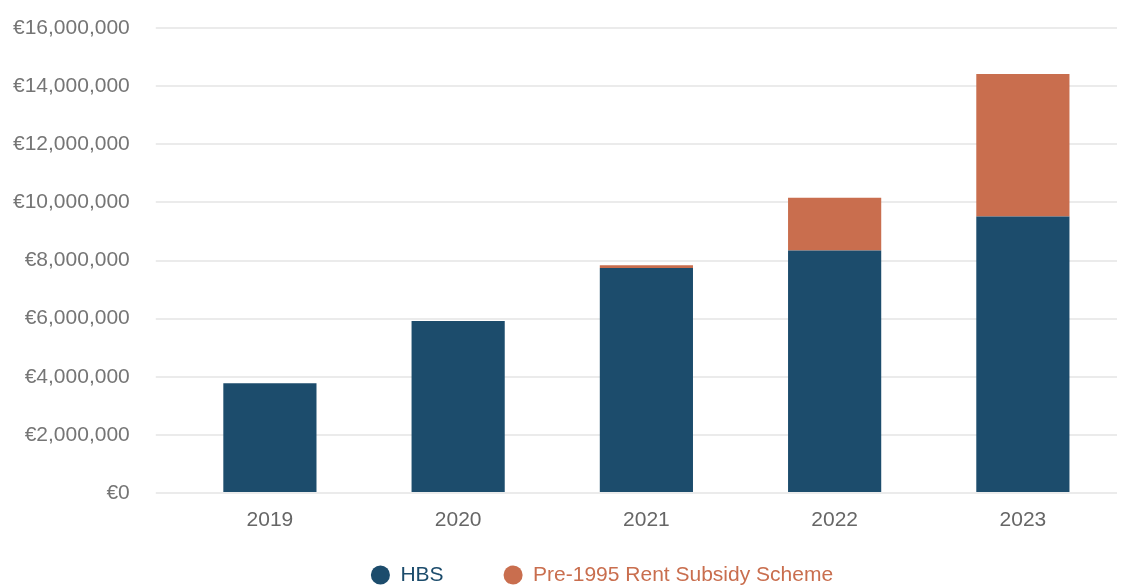 The width and height of the screenshot is (1140, 586). What do you see at coordinates (646, 519) in the screenshot?
I see `x-tick-label: 2021` at bounding box center [646, 519].